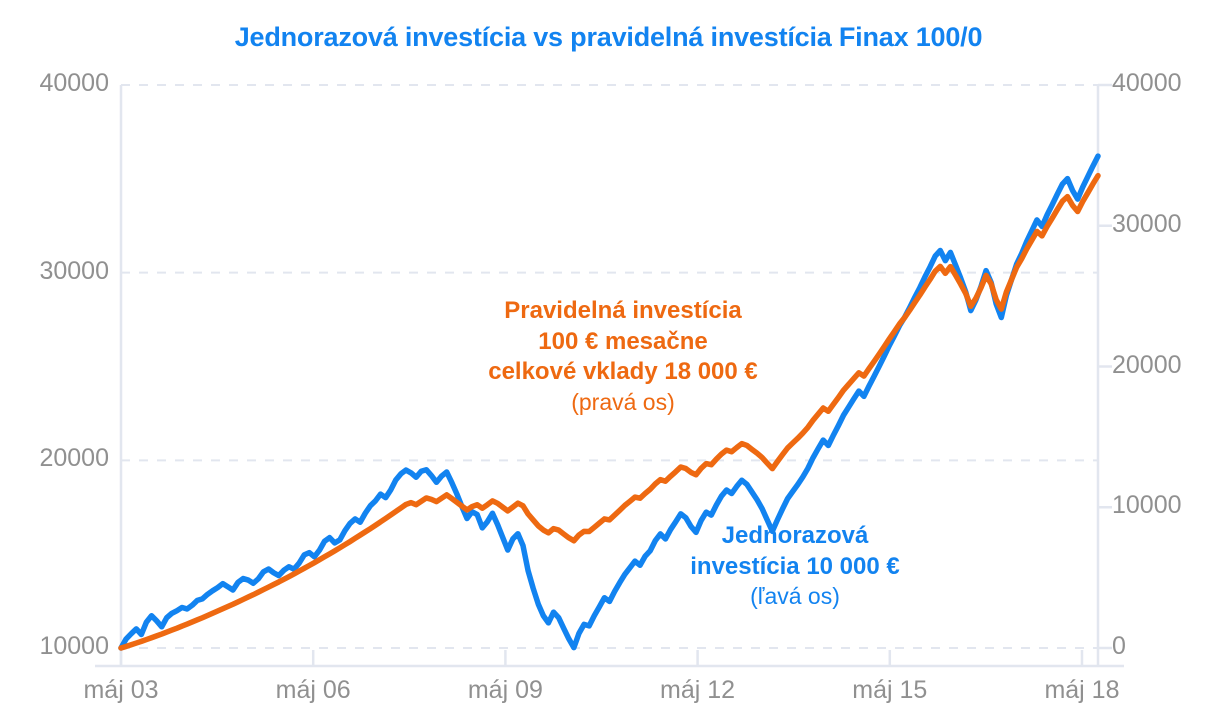  I want to click on x-axis-tick-maj-12: máj 12, so click(698, 690).